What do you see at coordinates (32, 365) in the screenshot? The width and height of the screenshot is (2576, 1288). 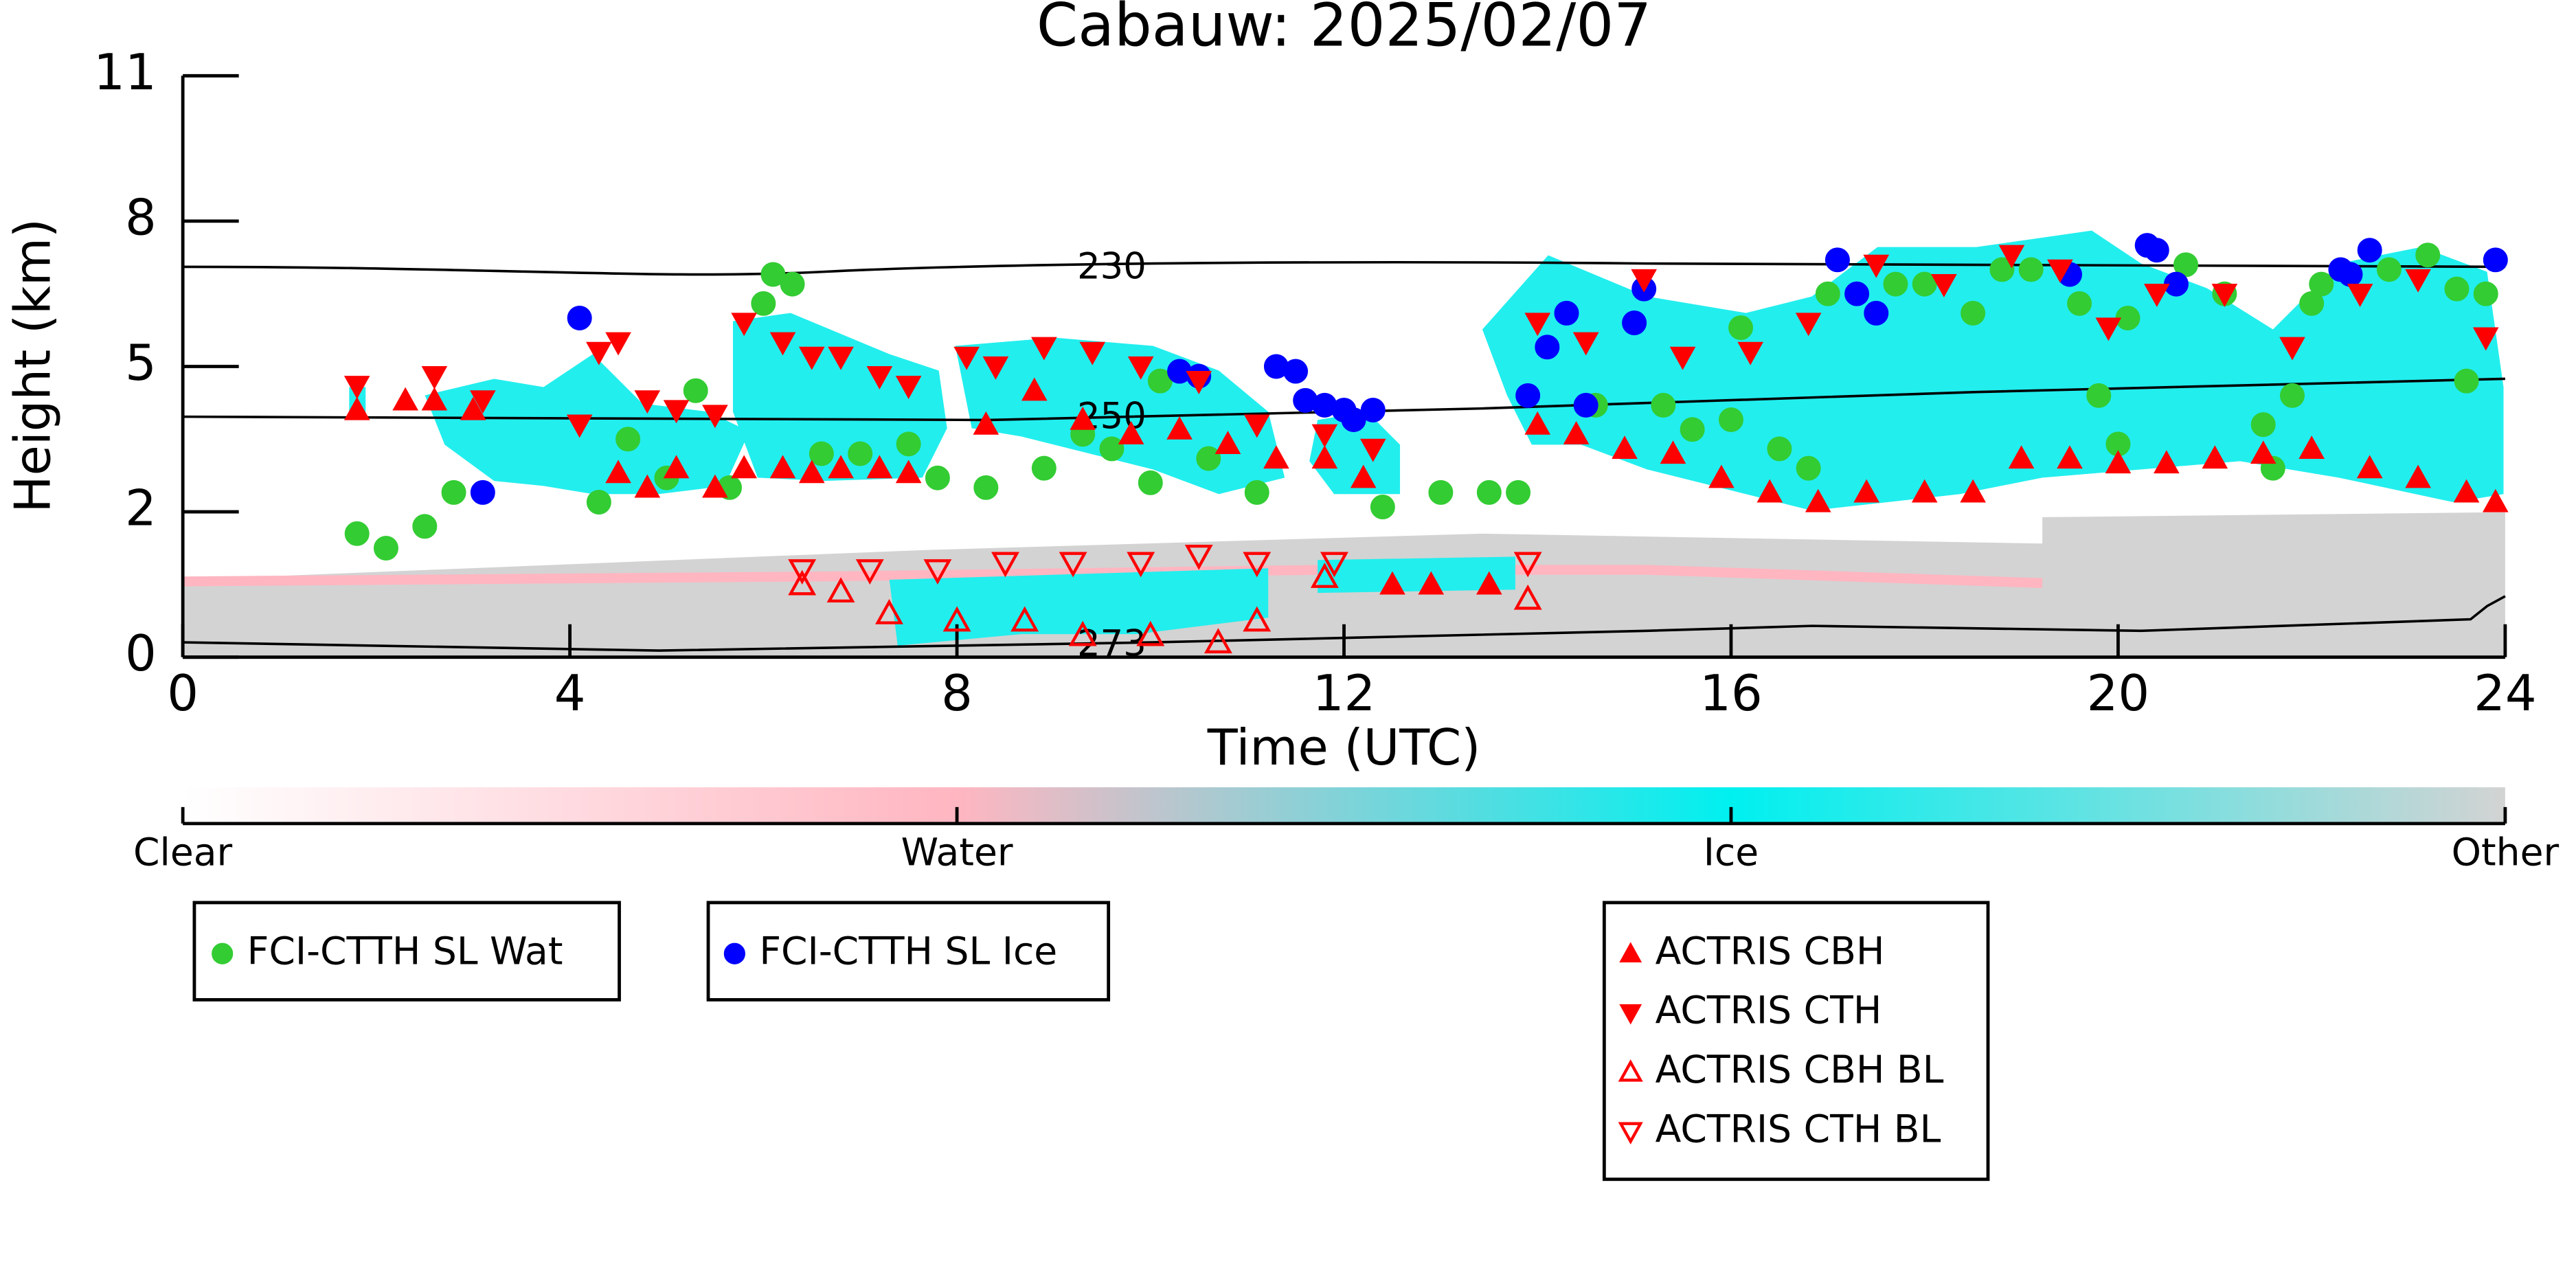 I see `y-axis-label: Height (km)` at bounding box center [32, 365].